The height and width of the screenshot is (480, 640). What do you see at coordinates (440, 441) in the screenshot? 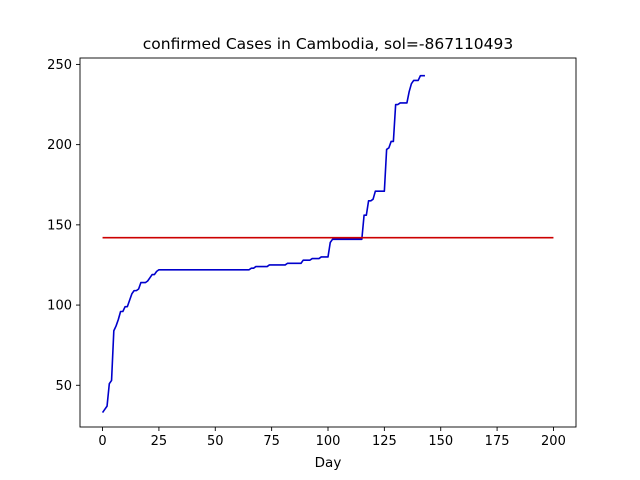
I see `x-tick-label: 150` at bounding box center [440, 441].